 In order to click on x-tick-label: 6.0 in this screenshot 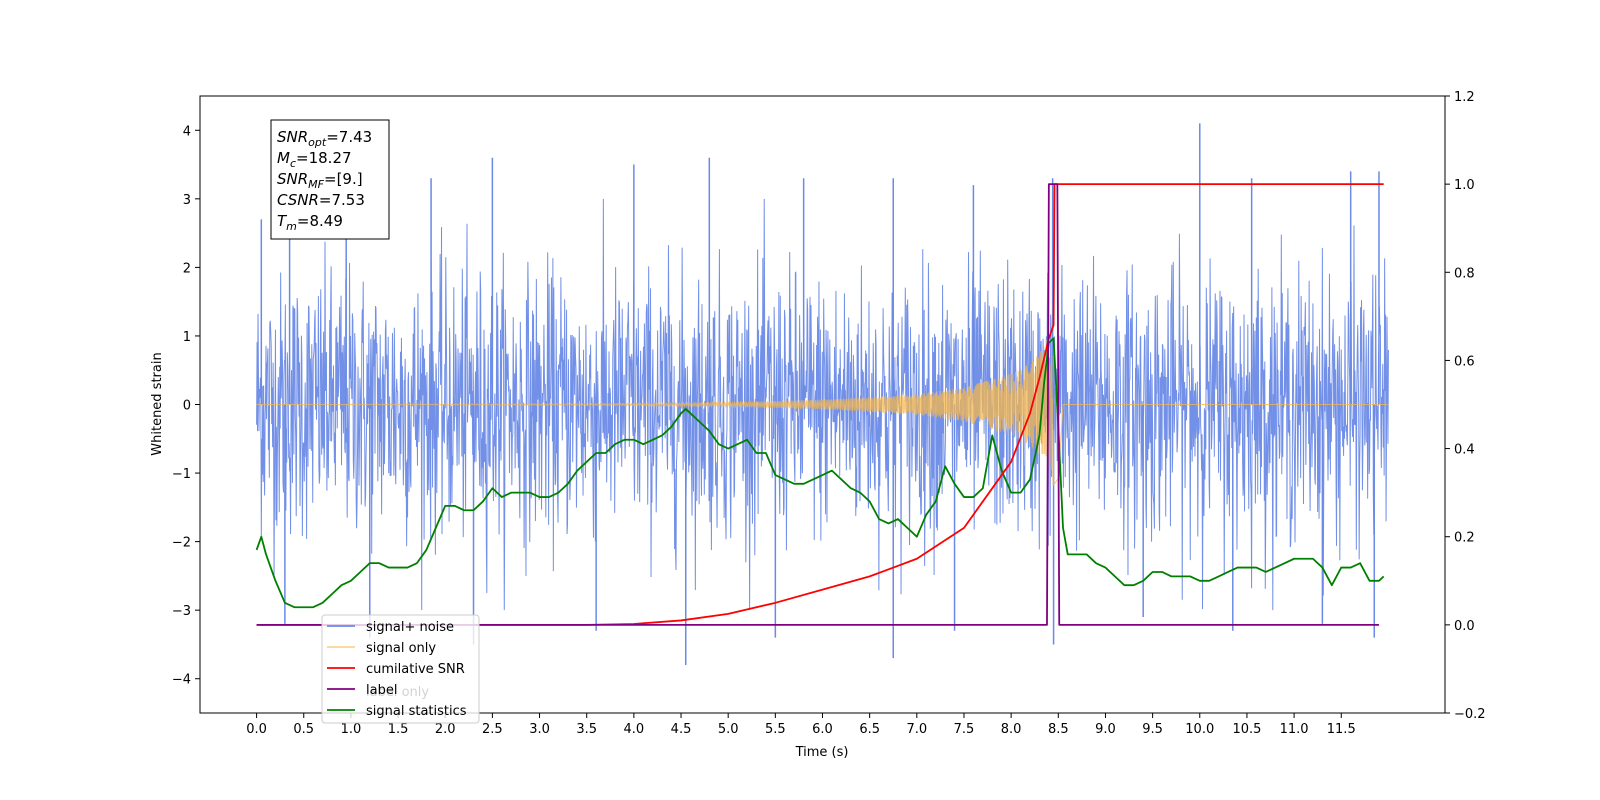, I will do `click(822, 729)`.